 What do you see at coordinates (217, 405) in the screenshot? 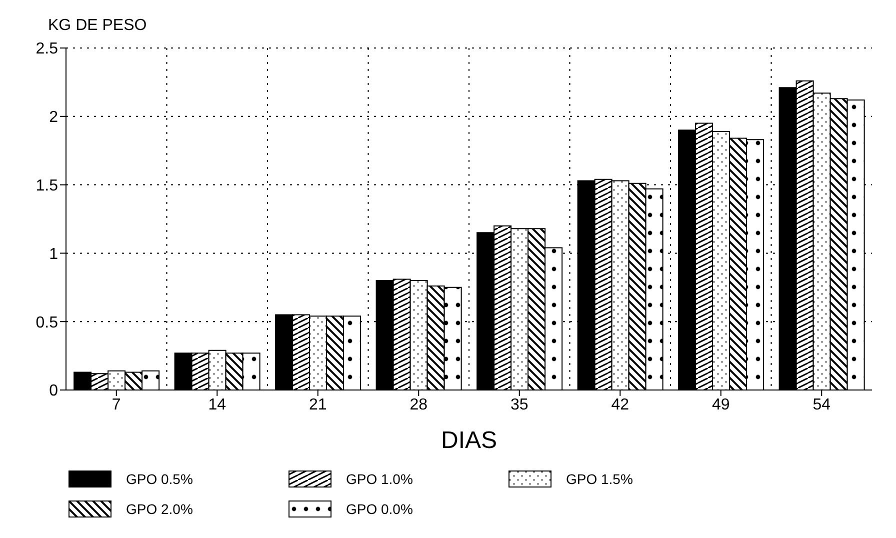
I see `x-tick-label: 14` at bounding box center [217, 405].